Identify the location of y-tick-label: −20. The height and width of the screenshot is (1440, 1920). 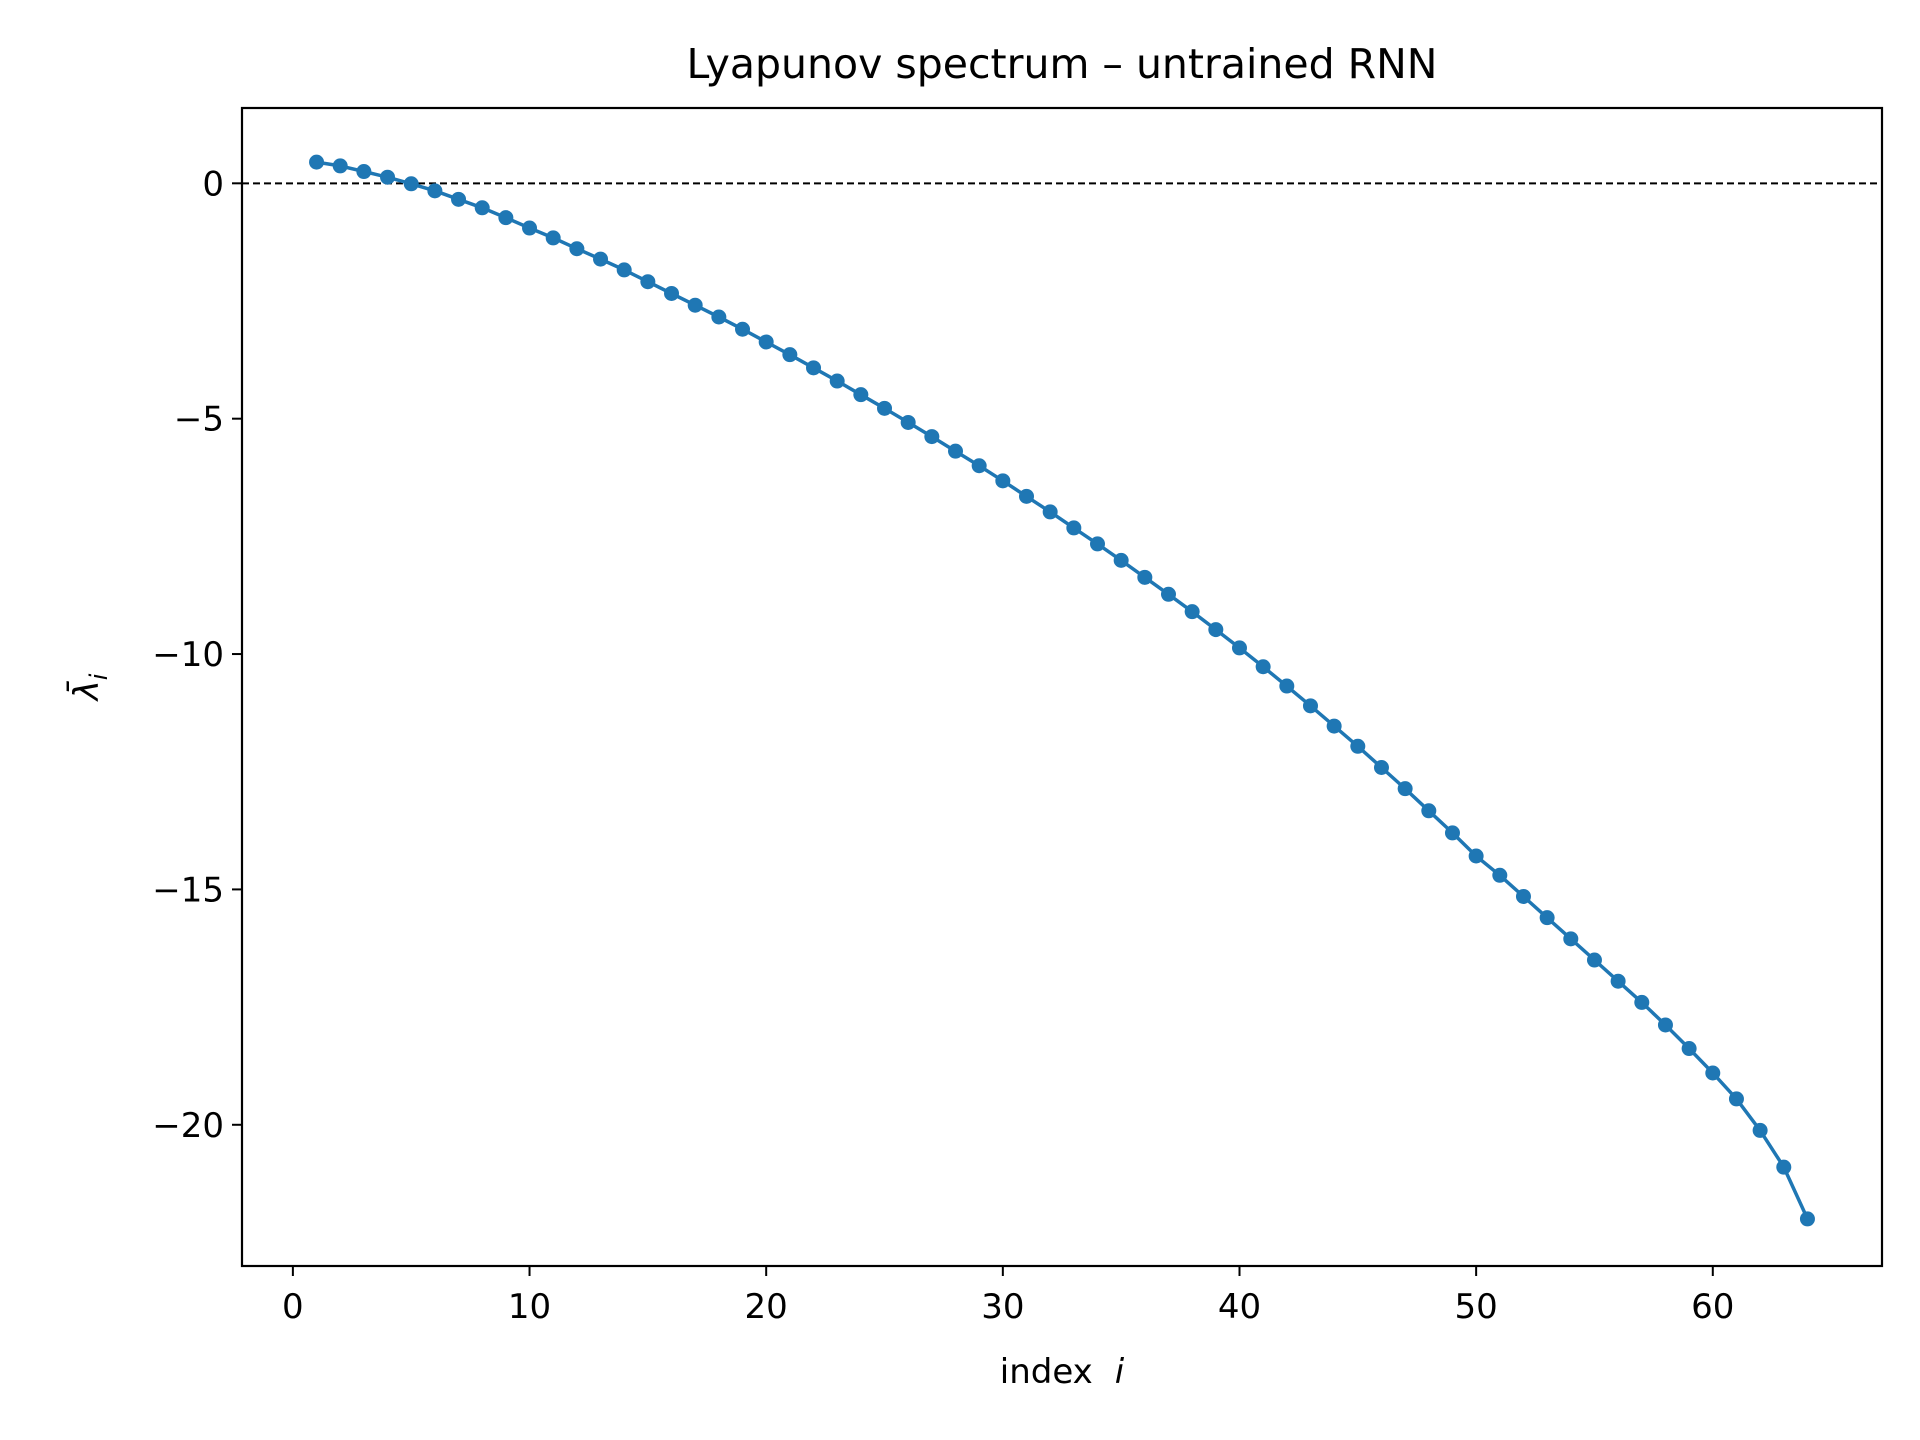
(188, 1126).